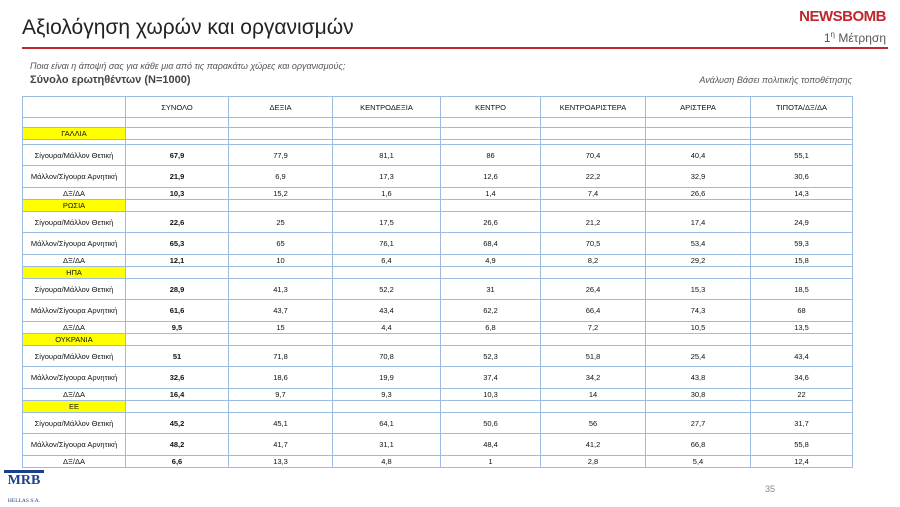 Image resolution: width=900 pixels, height=507 pixels. I want to click on value-cell: 68, so click(801, 310).